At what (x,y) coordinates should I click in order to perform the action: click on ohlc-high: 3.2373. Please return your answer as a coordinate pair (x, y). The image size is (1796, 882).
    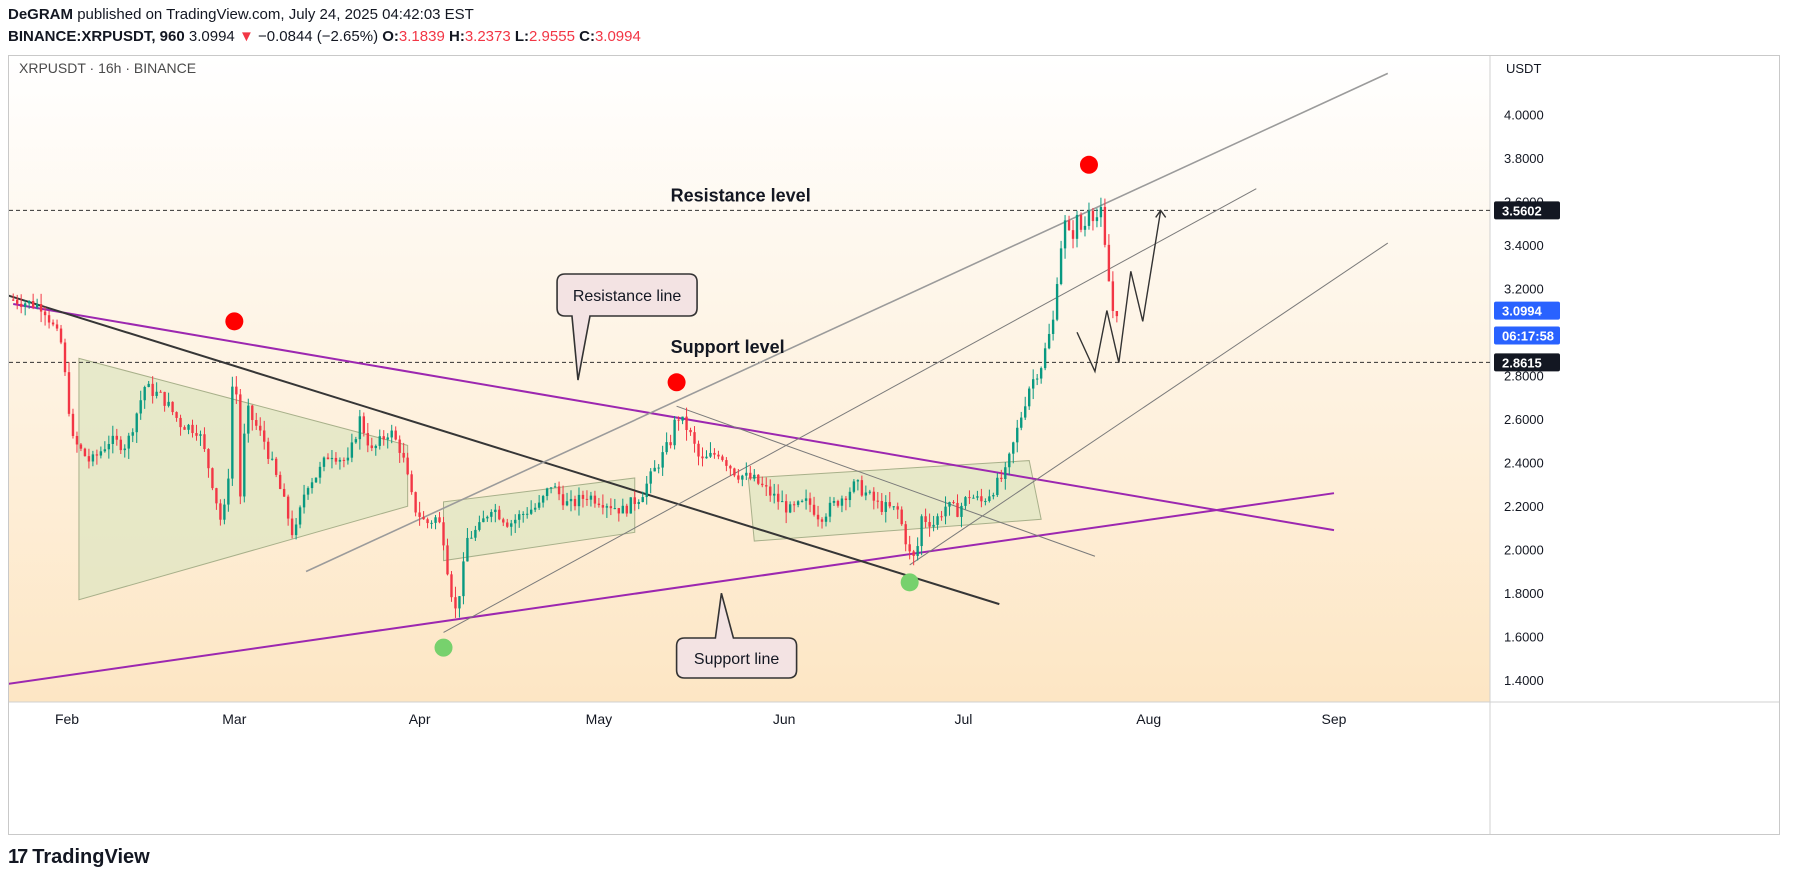
    Looking at the image, I should click on (487, 36).